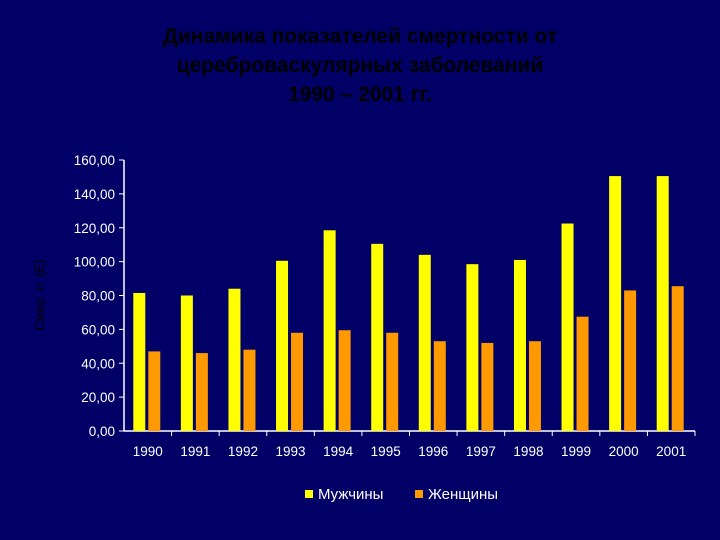 This screenshot has height=540, width=720. What do you see at coordinates (309, 494) in the screenshot?
I see `legend-swatch-men` at bounding box center [309, 494].